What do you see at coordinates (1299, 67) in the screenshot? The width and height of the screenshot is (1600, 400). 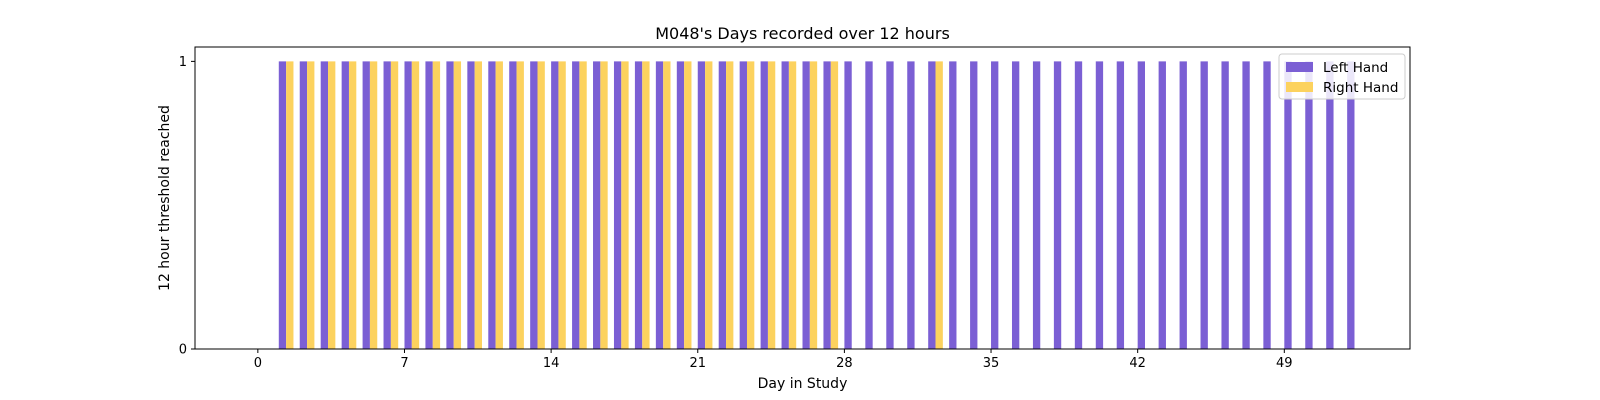 I see `legend-swatch-left-hand` at bounding box center [1299, 67].